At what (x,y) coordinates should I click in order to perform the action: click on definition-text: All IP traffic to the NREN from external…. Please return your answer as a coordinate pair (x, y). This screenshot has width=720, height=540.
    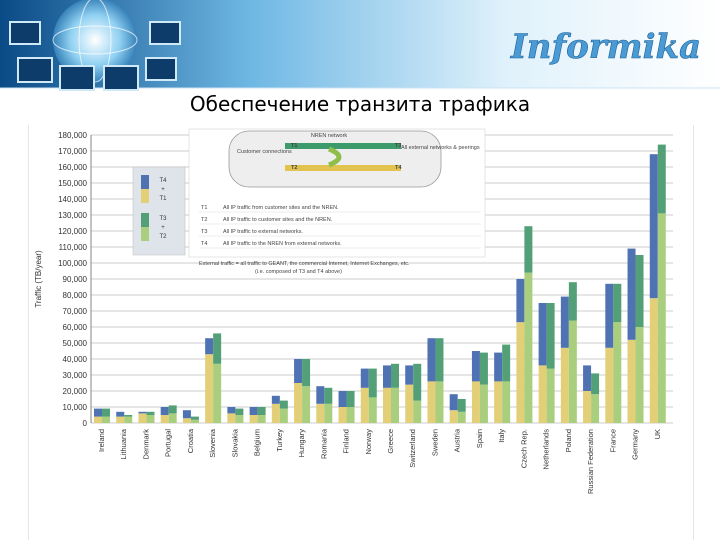
    Looking at the image, I should click on (282, 244).